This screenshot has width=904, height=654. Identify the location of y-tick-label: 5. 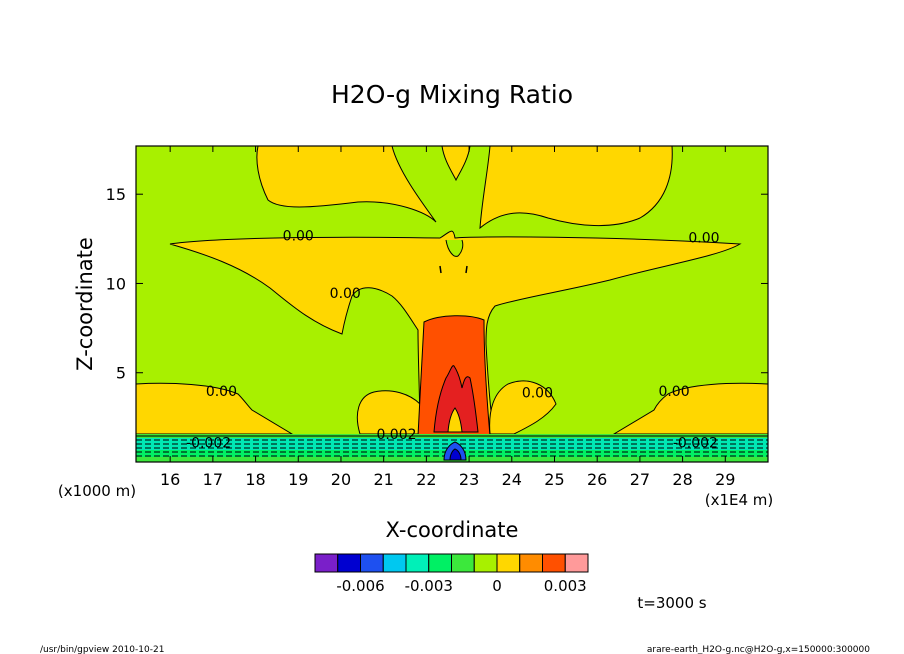
(121, 373).